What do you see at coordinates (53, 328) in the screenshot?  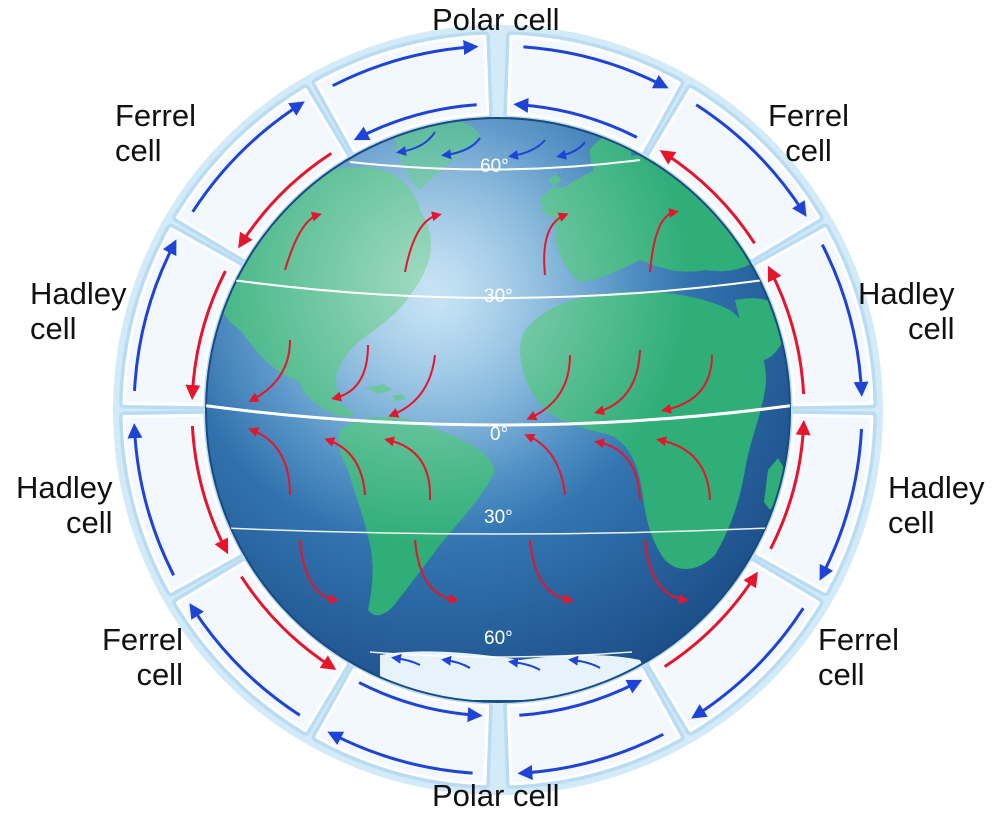 I see `label-hadley-nw-line2: cell` at bounding box center [53, 328].